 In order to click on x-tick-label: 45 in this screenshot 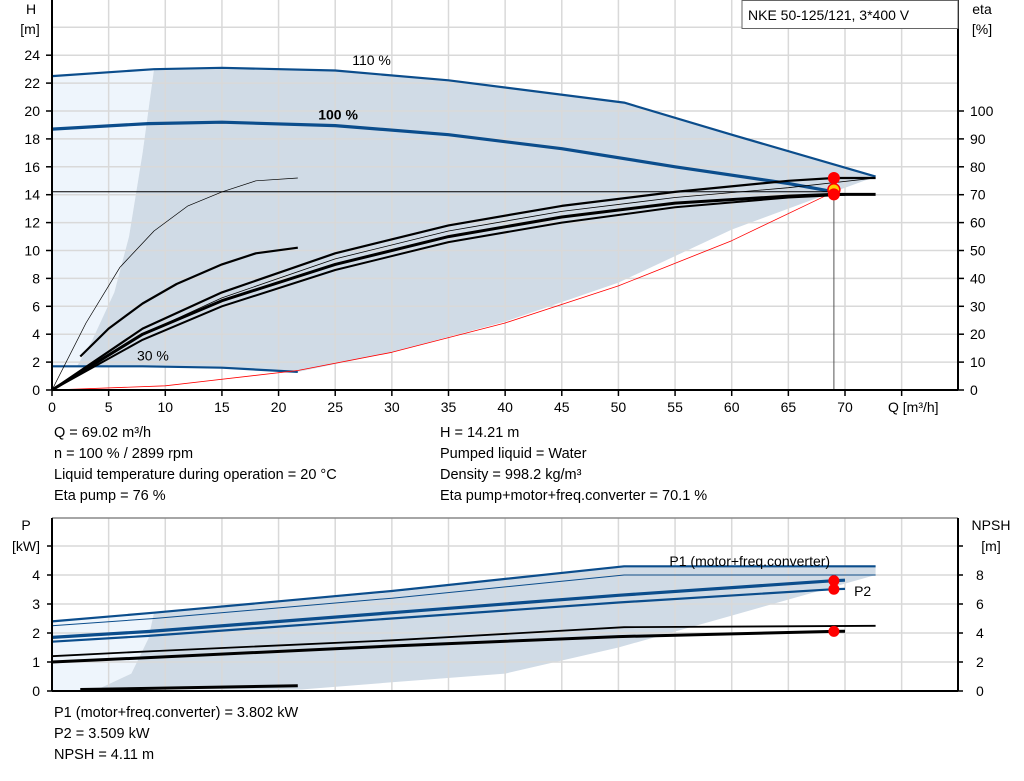, I will do `click(562, 407)`.